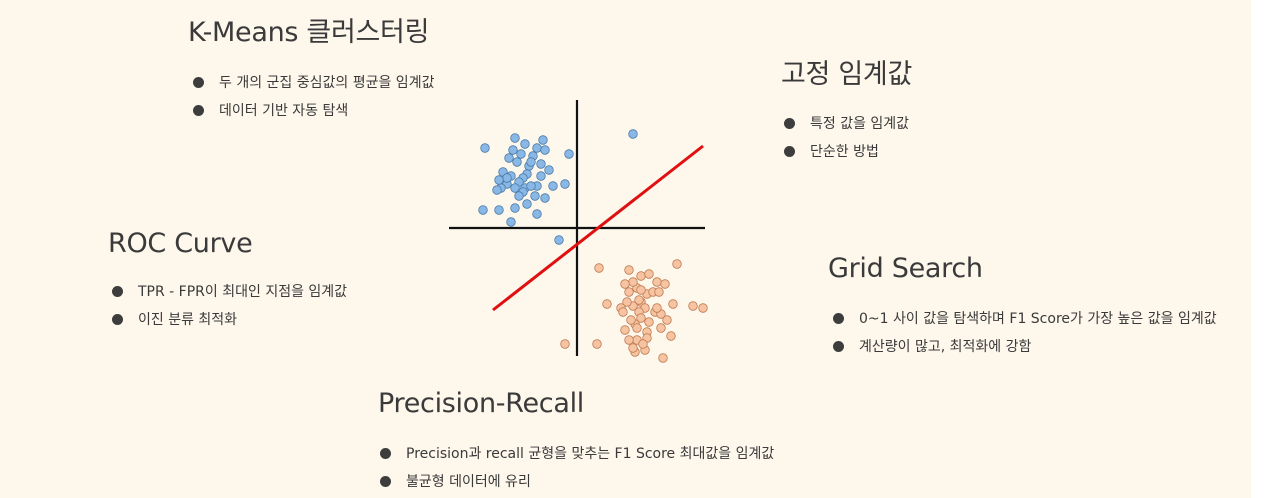  Describe the element at coordinates (327, 83) in the screenshot. I see `kmeans-bullet-text: 두 개의 군집 중심값의 평균을 임계값` at that location.